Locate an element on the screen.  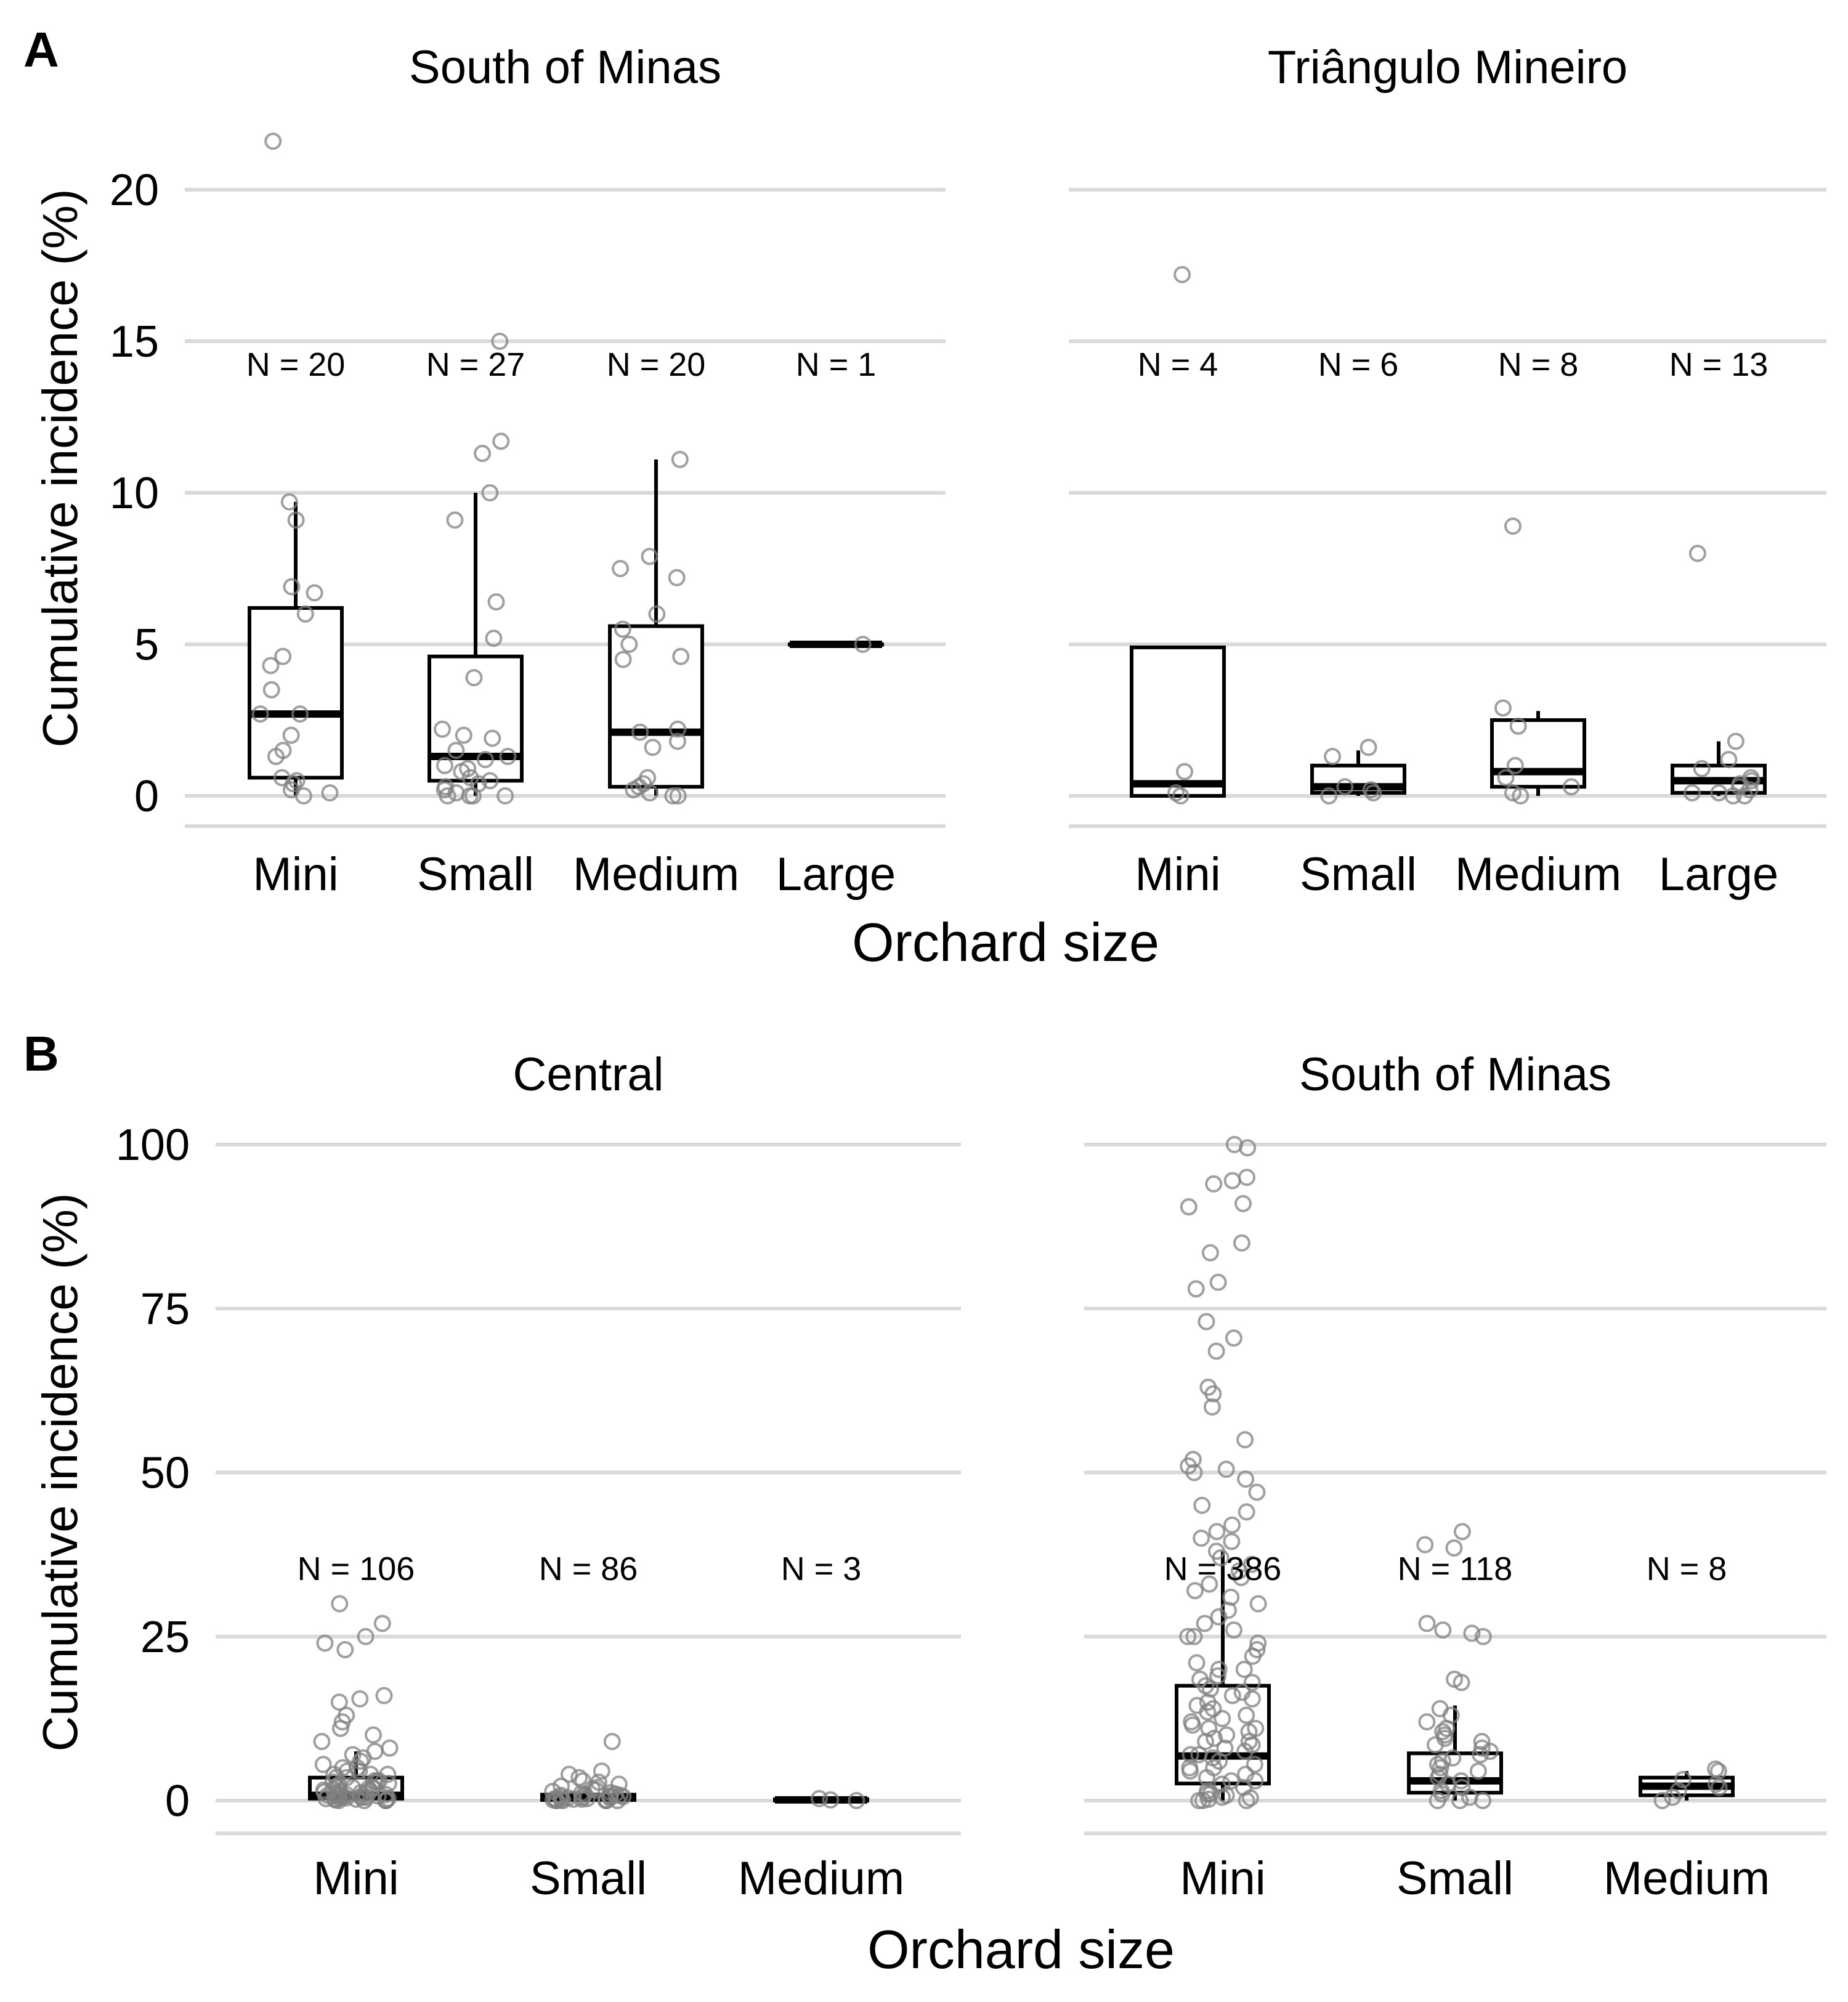
y-tick-label: 0 is located at coordinates (146, 796).